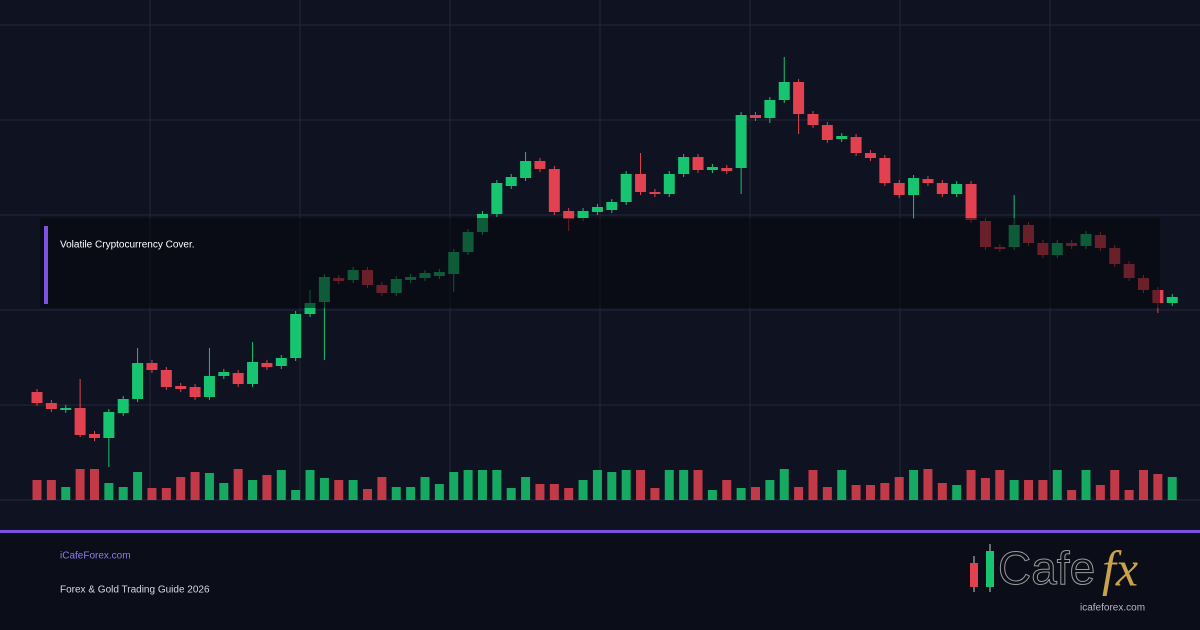 The height and width of the screenshot is (630, 1200). Describe the element at coordinates (600, 263) in the screenshot. I see `annotation-box` at that location.